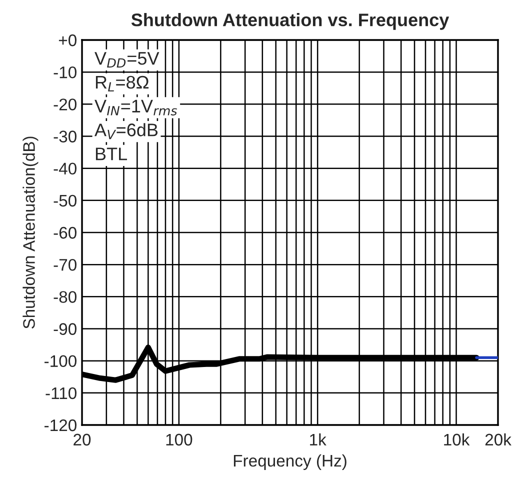  What do you see at coordinates (122, 84) in the screenshot?
I see `annotation: R$_{L}$=8Ω` at bounding box center [122, 84].